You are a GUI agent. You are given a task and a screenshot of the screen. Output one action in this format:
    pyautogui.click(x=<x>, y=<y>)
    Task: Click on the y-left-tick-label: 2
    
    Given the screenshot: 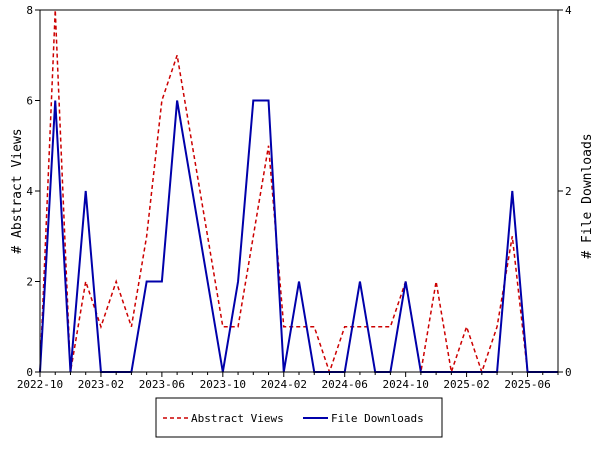 What is the action you would take?
    pyautogui.click(x=29, y=282)
    